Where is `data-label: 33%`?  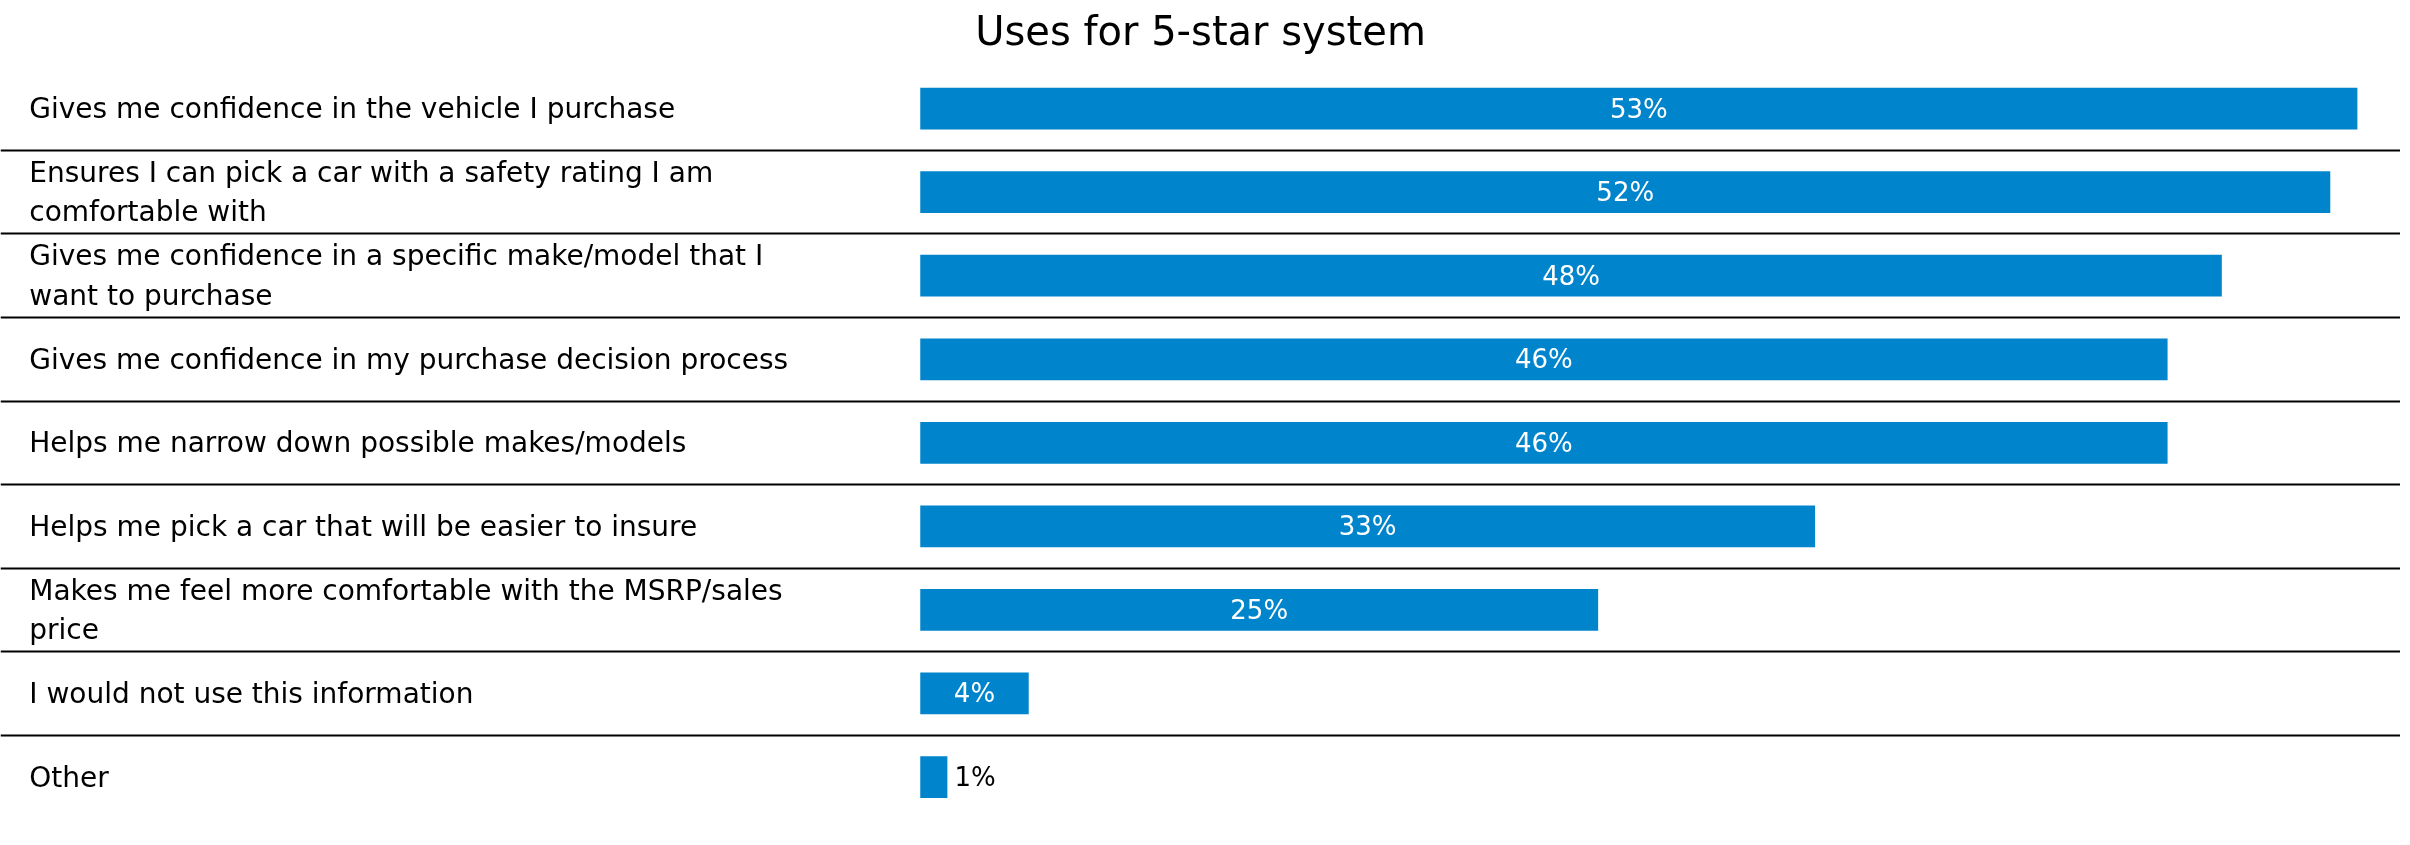 data-label: 33% is located at coordinates (1367, 526).